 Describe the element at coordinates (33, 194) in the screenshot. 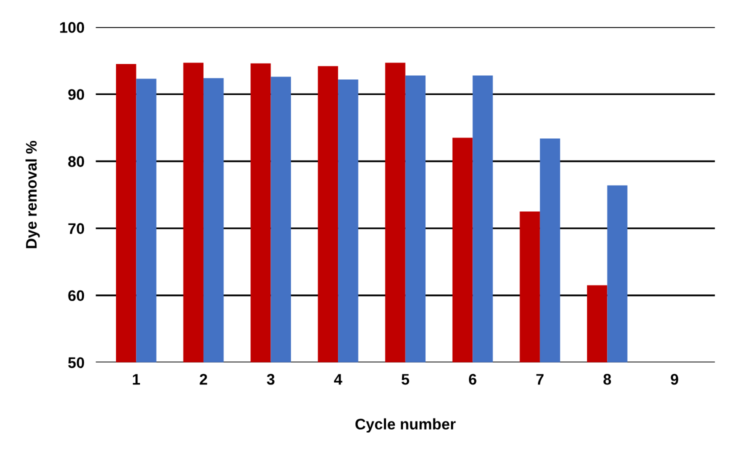

I see `y-axis-title: Dye removal %` at that location.